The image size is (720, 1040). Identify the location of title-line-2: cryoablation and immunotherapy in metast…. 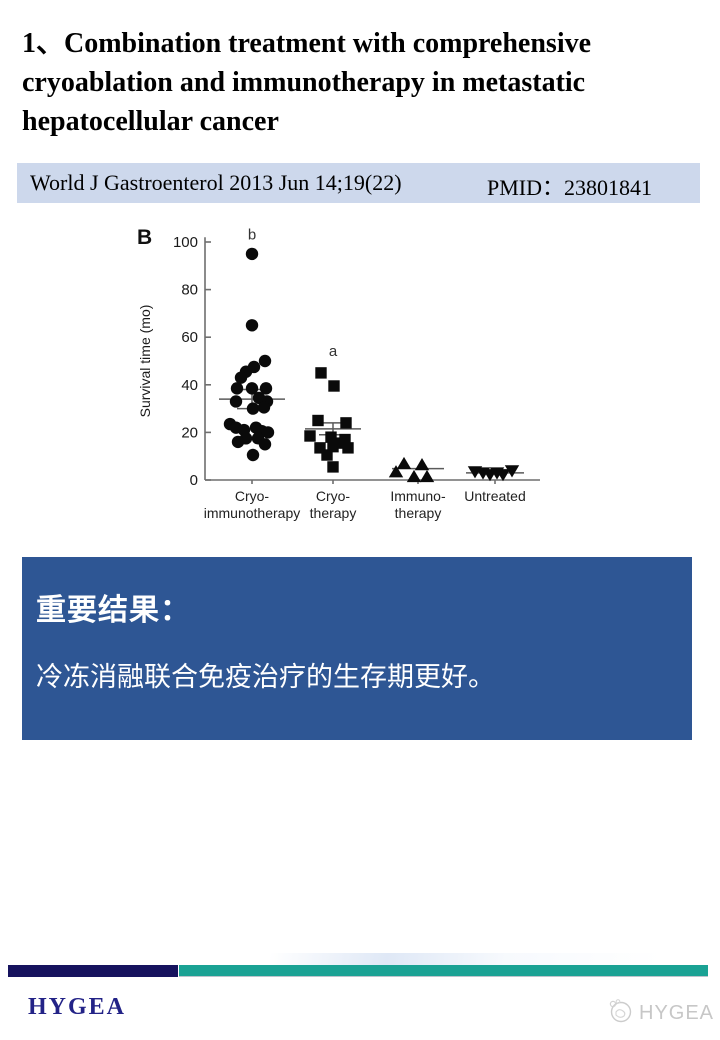
(304, 82).